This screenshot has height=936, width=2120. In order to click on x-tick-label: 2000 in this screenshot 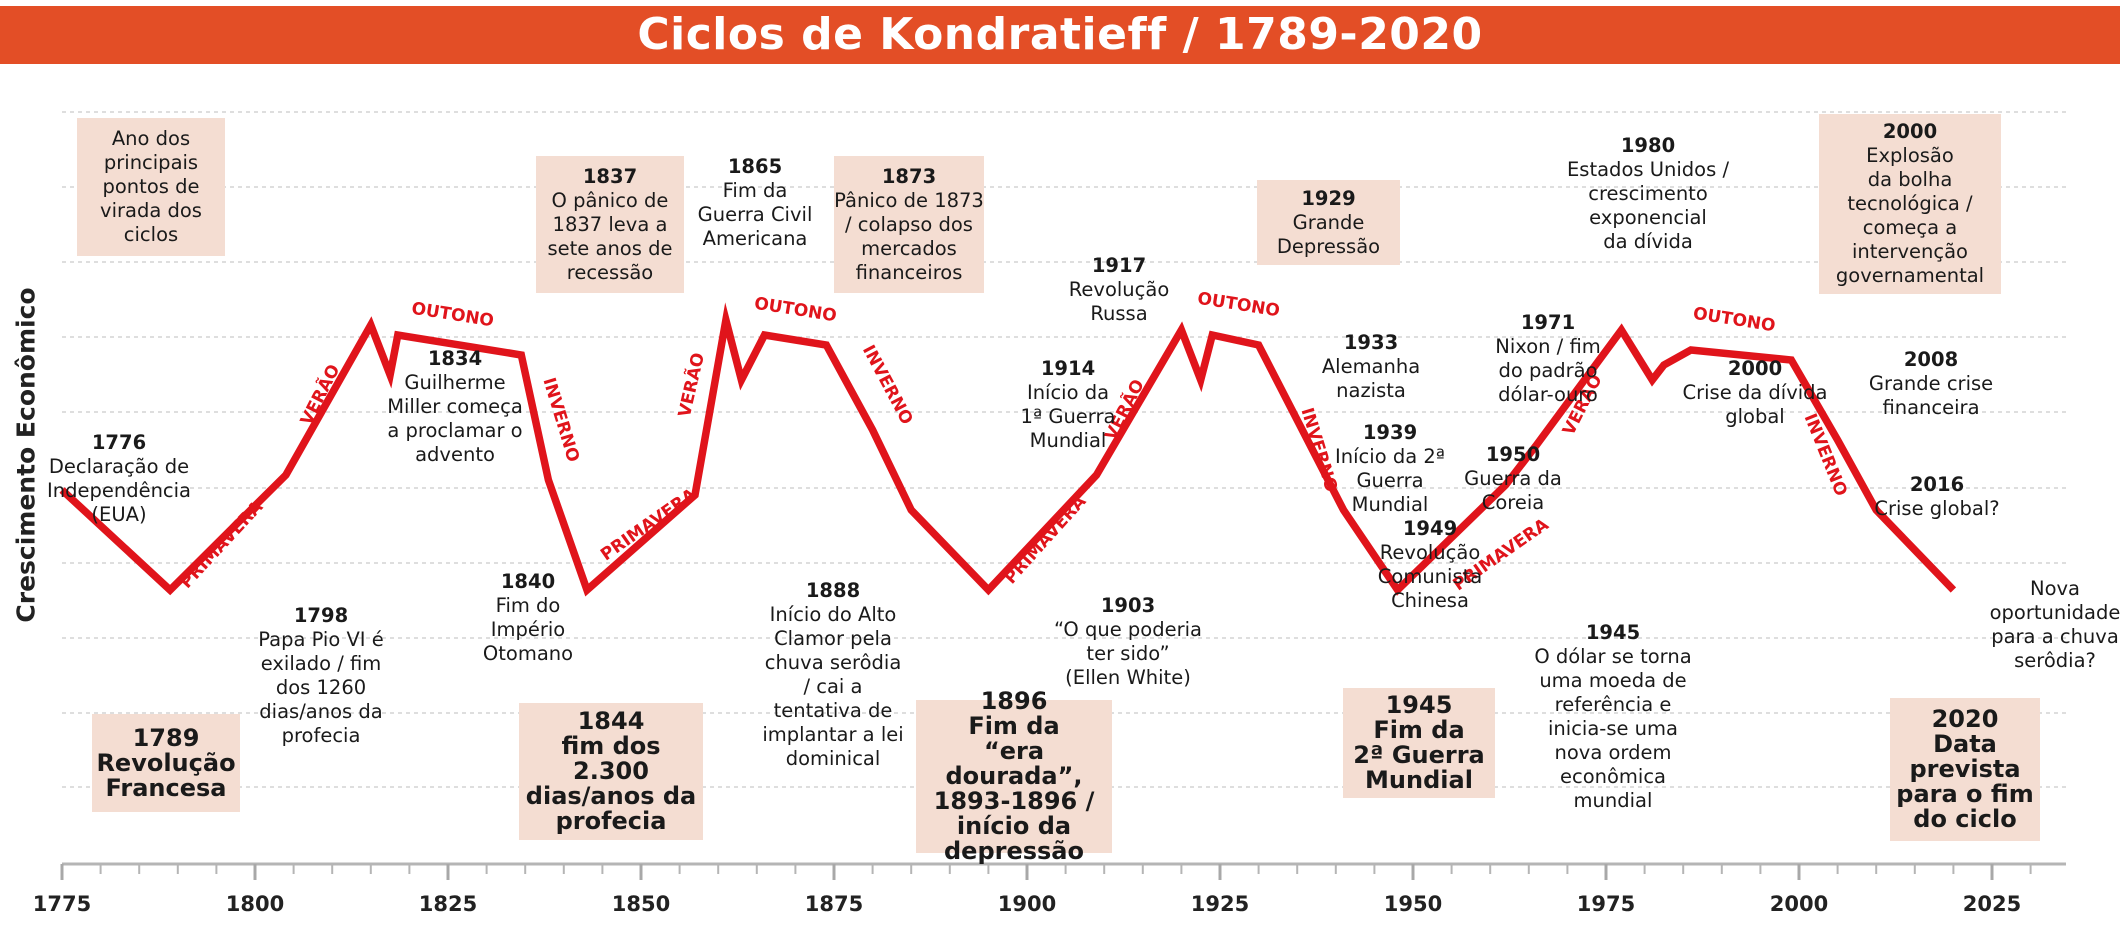, I will do `click(1799, 904)`.